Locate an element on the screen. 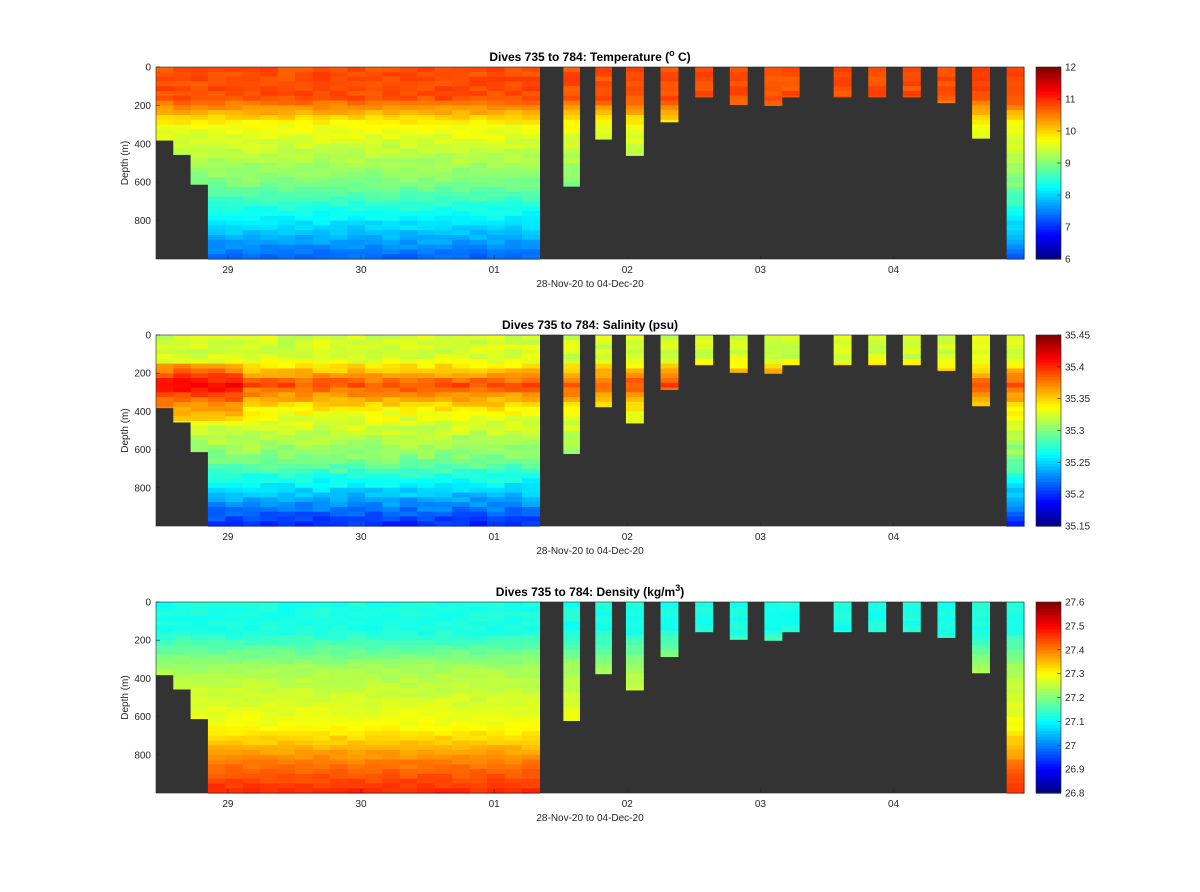 This screenshot has height=892, width=1200. x-tick-label: 02 is located at coordinates (628, 270).